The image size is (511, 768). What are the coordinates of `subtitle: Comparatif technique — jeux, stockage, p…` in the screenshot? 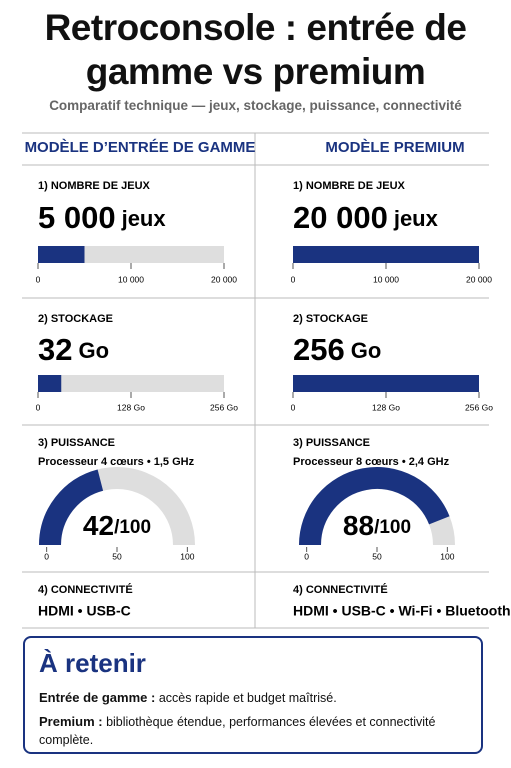 It's located at (255, 105).